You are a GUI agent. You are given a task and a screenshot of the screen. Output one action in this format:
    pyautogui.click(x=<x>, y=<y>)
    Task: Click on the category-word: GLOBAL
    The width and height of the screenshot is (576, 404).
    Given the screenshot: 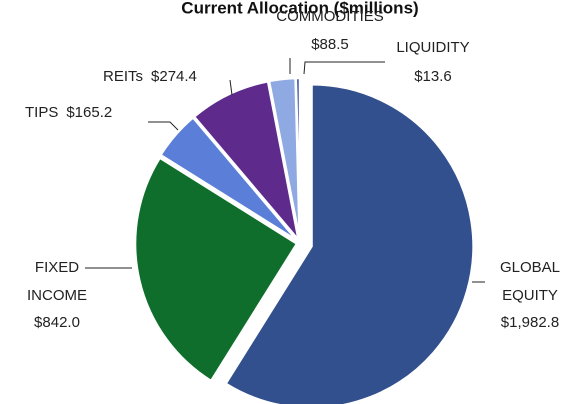 What is the action you would take?
    pyautogui.click(x=530, y=267)
    